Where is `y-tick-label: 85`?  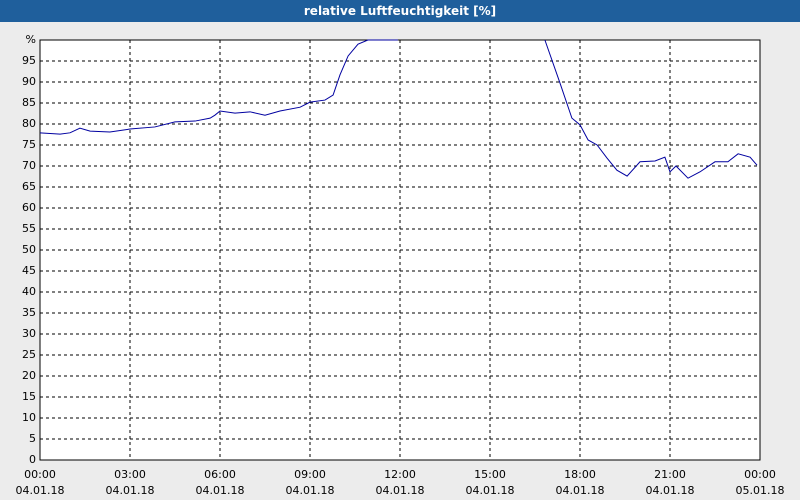
y-tick-label: 85 is located at coordinates (29, 102).